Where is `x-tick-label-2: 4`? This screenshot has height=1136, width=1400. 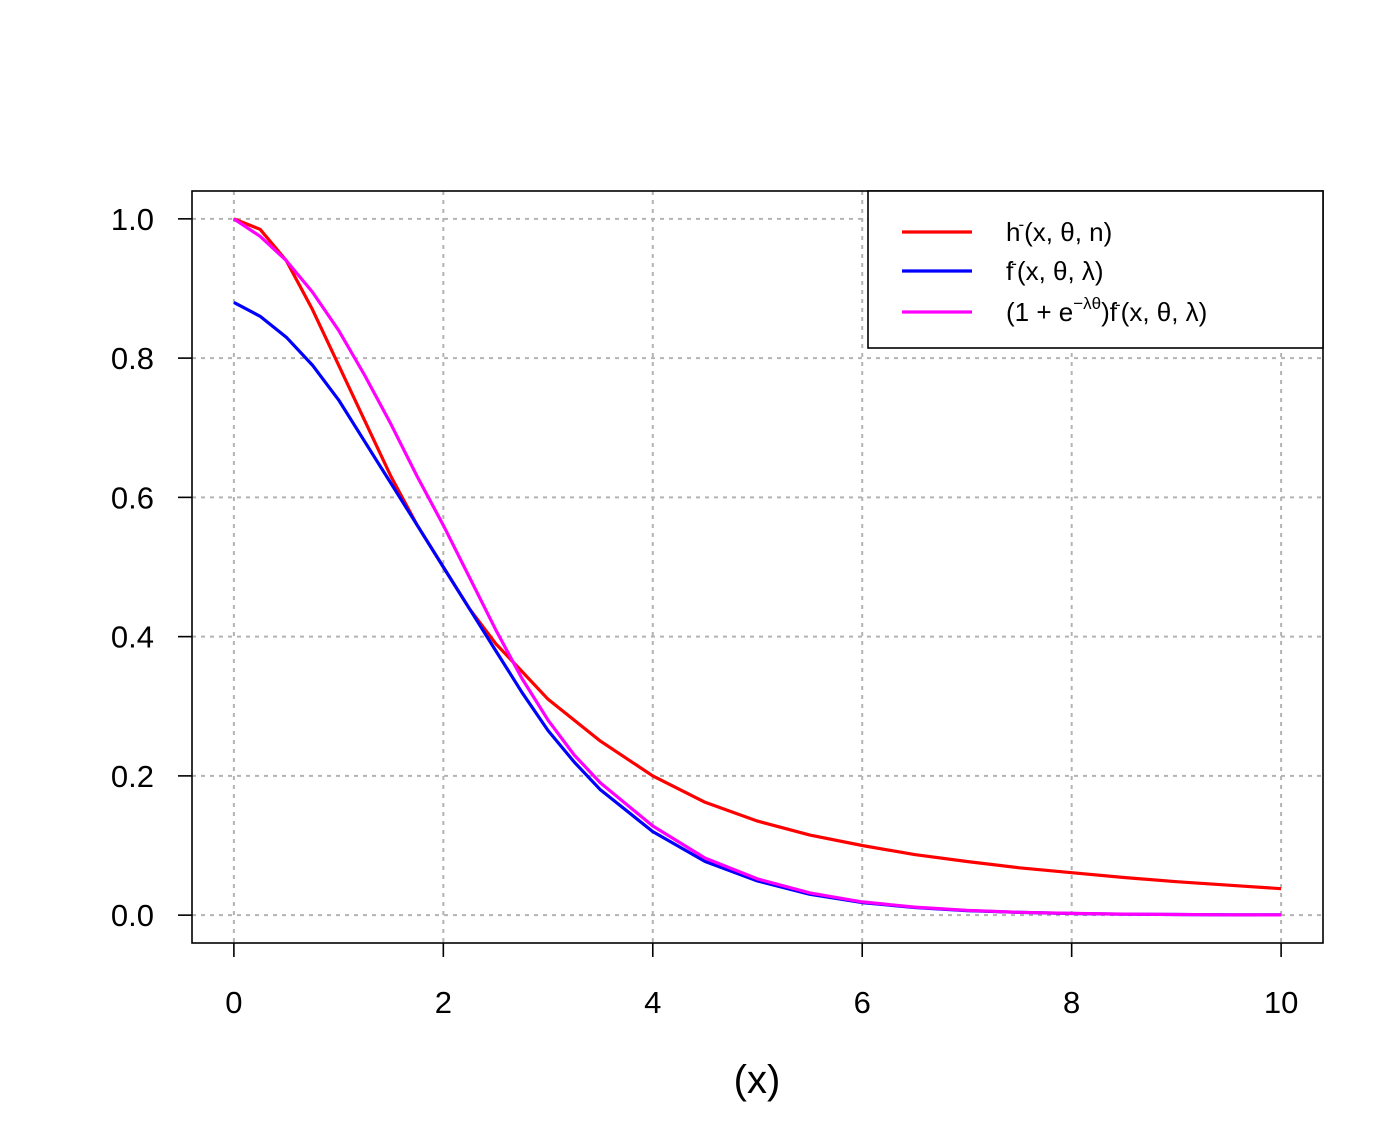 x-tick-label-2: 4 is located at coordinates (652, 1002).